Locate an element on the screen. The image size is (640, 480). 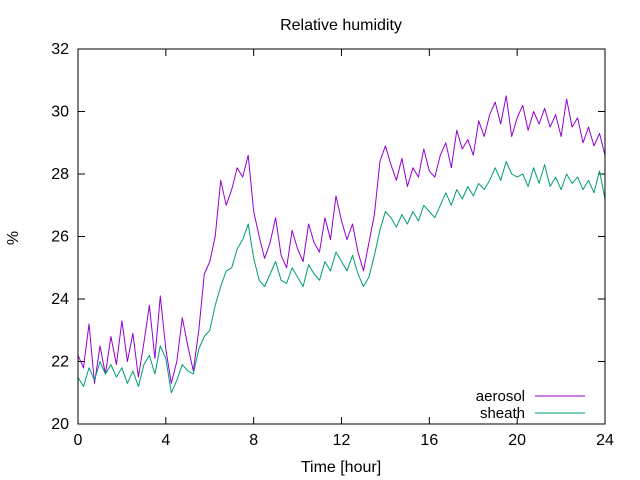
x-tick-label: 24 is located at coordinates (605, 440).